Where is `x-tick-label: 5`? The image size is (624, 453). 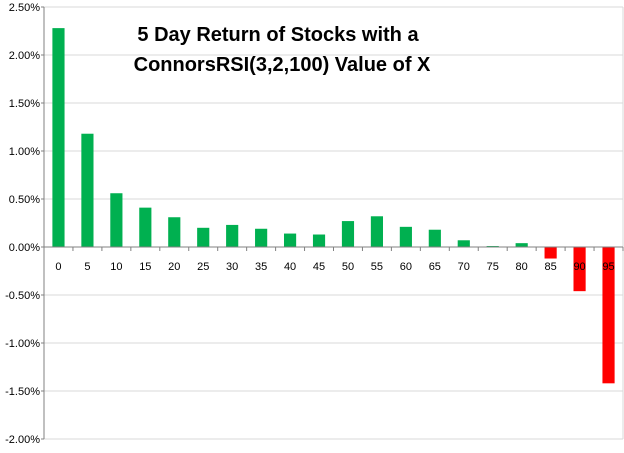 x-tick-label: 5 is located at coordinates (87, 267).